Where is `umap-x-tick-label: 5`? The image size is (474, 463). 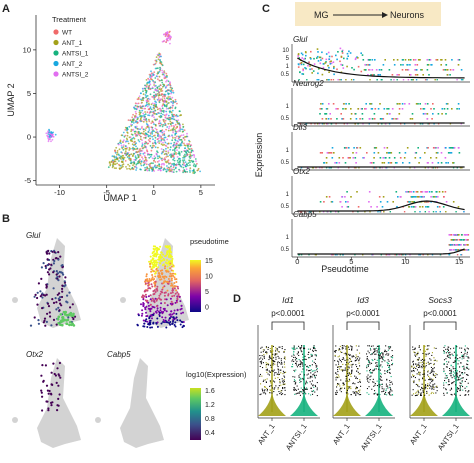
umap-x-tick-label: 5 is located at coordinates (201, 192).